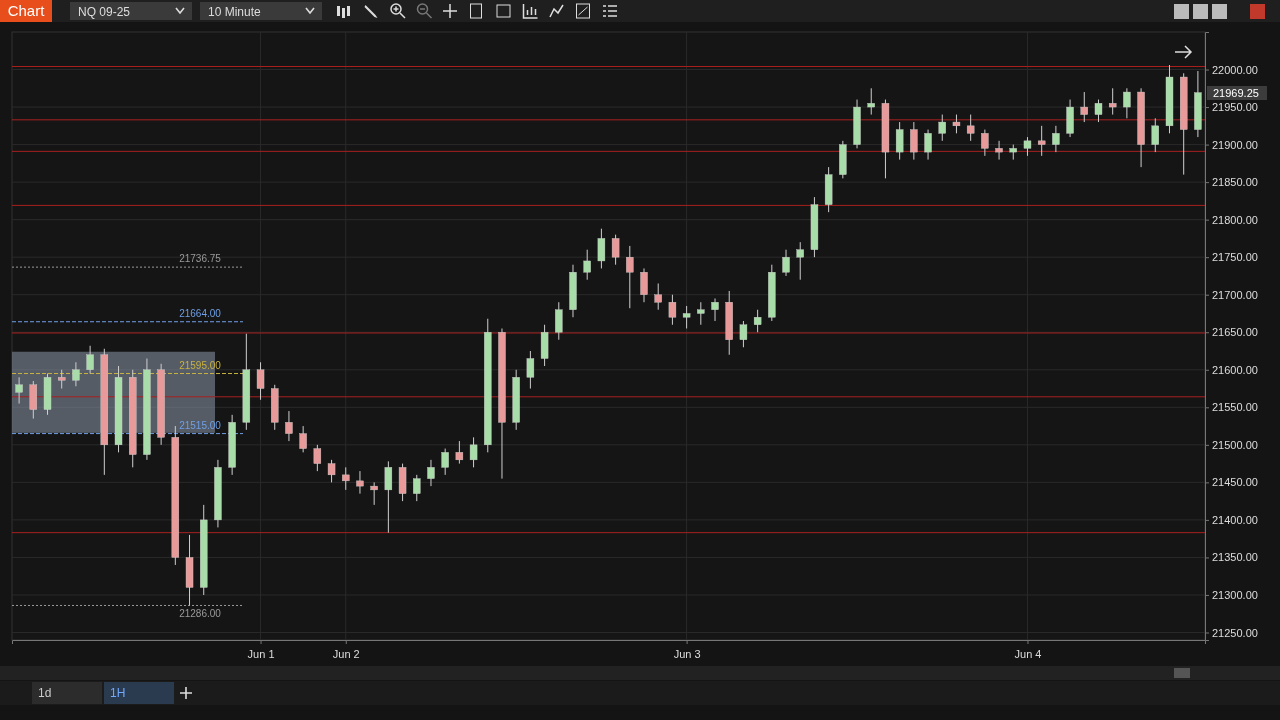 This screenshot has width=1280, height=720. I want to click on ref-line-label: 21664.00, so click(200, 313).